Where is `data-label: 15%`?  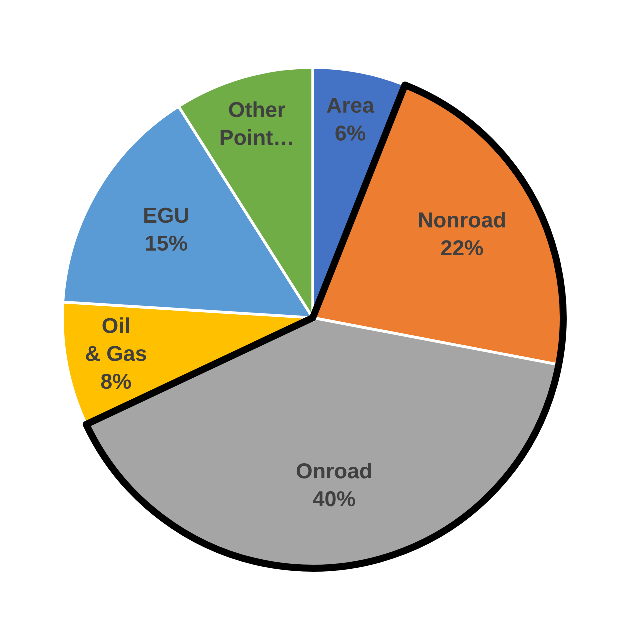
data-label: 15% is located at coordinates (167, 244).